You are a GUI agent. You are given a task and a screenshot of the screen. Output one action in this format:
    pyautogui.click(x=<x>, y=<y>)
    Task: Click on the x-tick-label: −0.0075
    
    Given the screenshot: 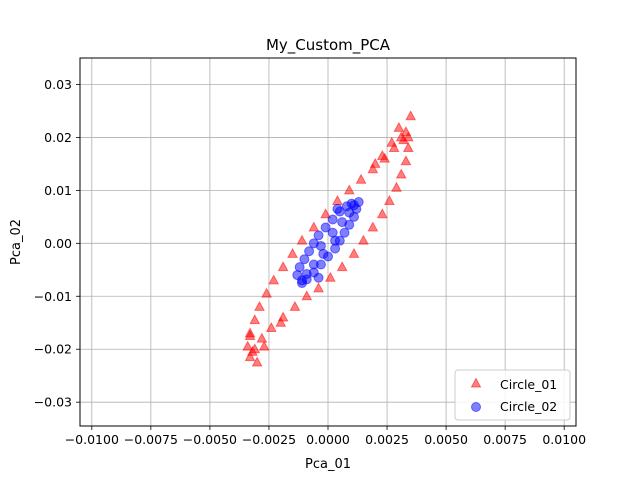 What is the action you would take?
    pyautogui.click(x=151, y=439)
    